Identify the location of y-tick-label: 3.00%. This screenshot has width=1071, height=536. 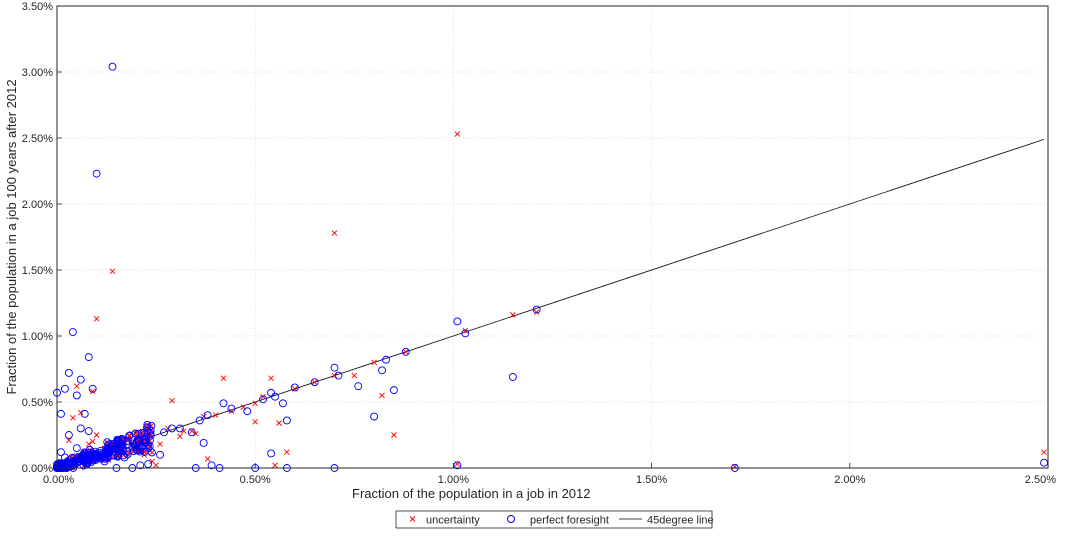
(37, 73).